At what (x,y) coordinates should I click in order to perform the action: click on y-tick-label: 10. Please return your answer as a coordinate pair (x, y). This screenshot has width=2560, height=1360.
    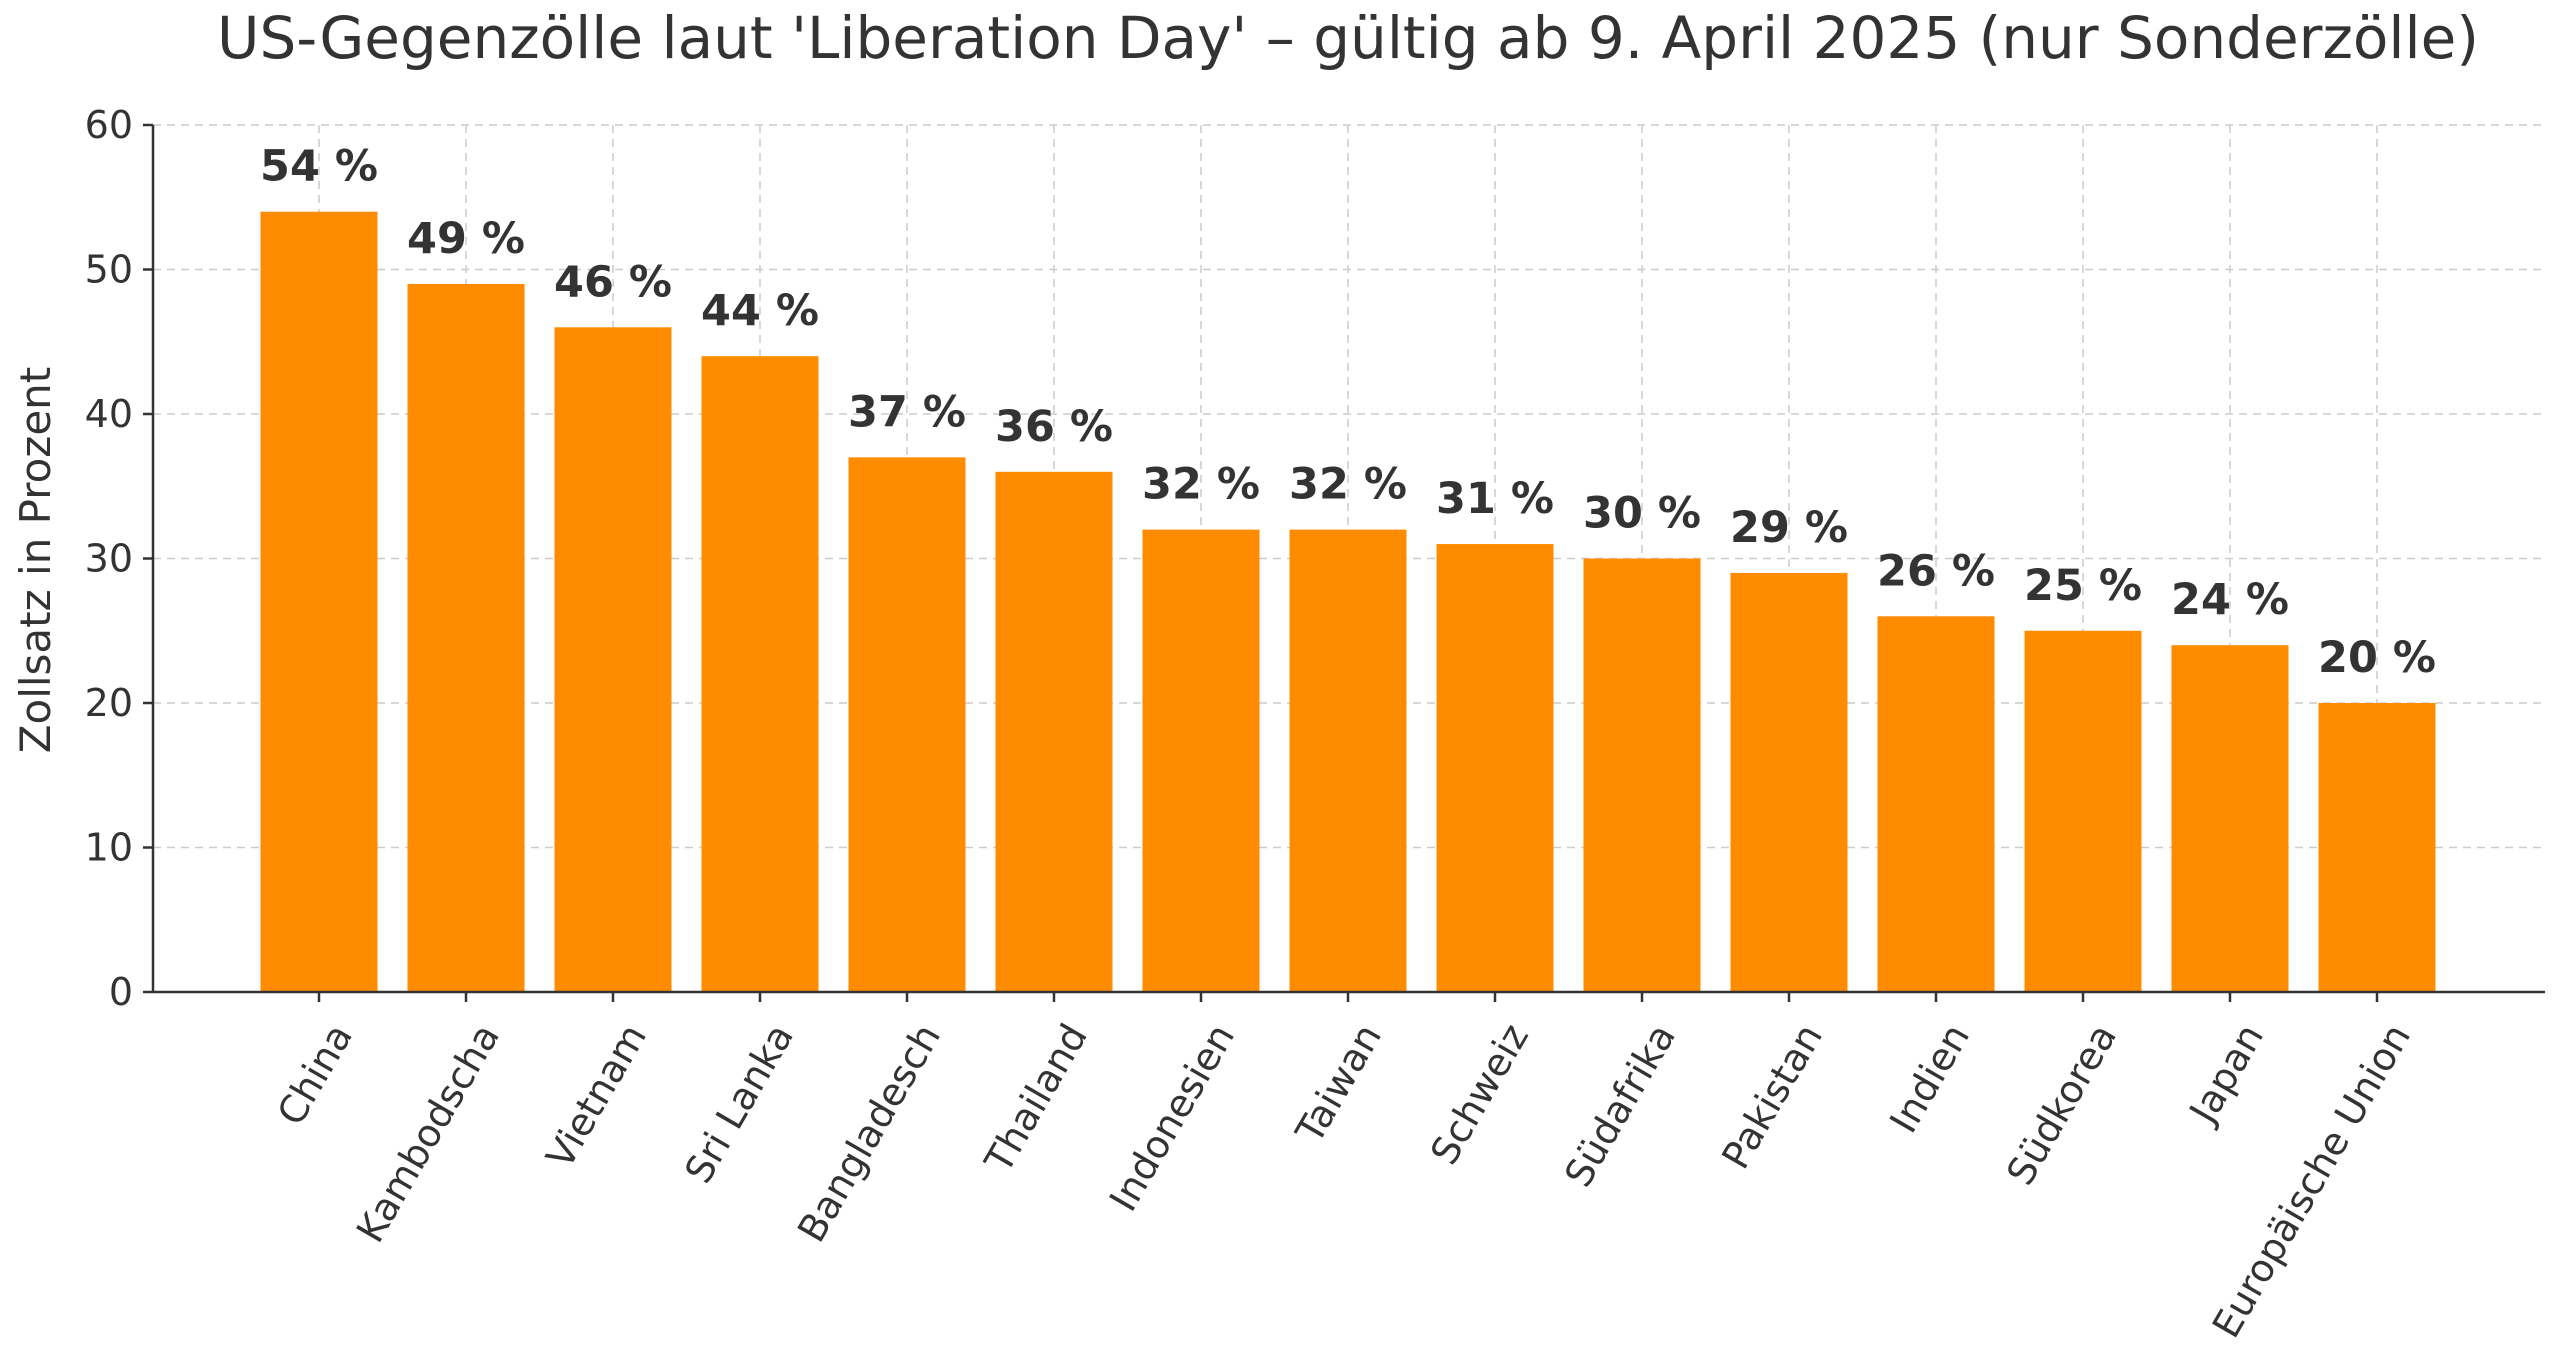
    Looking at the image, I should click on (109, 848).